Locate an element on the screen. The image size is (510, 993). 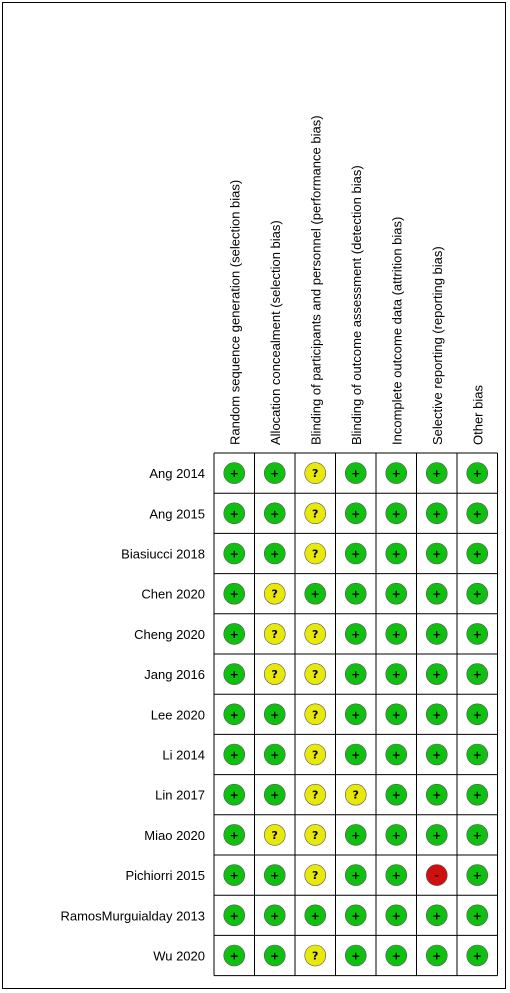
row-label: Jang 2016 is located at coordinates (174, 674).